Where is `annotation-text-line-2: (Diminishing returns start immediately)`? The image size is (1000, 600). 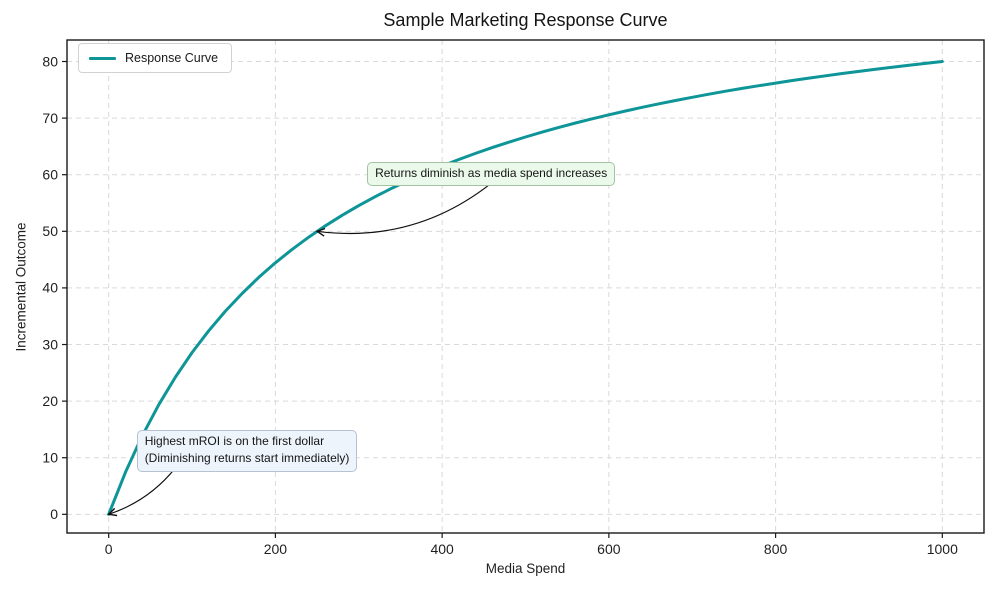 annotation-text-line-2: (Diminishing returns start immediately) is located at coordinates (247, 458).